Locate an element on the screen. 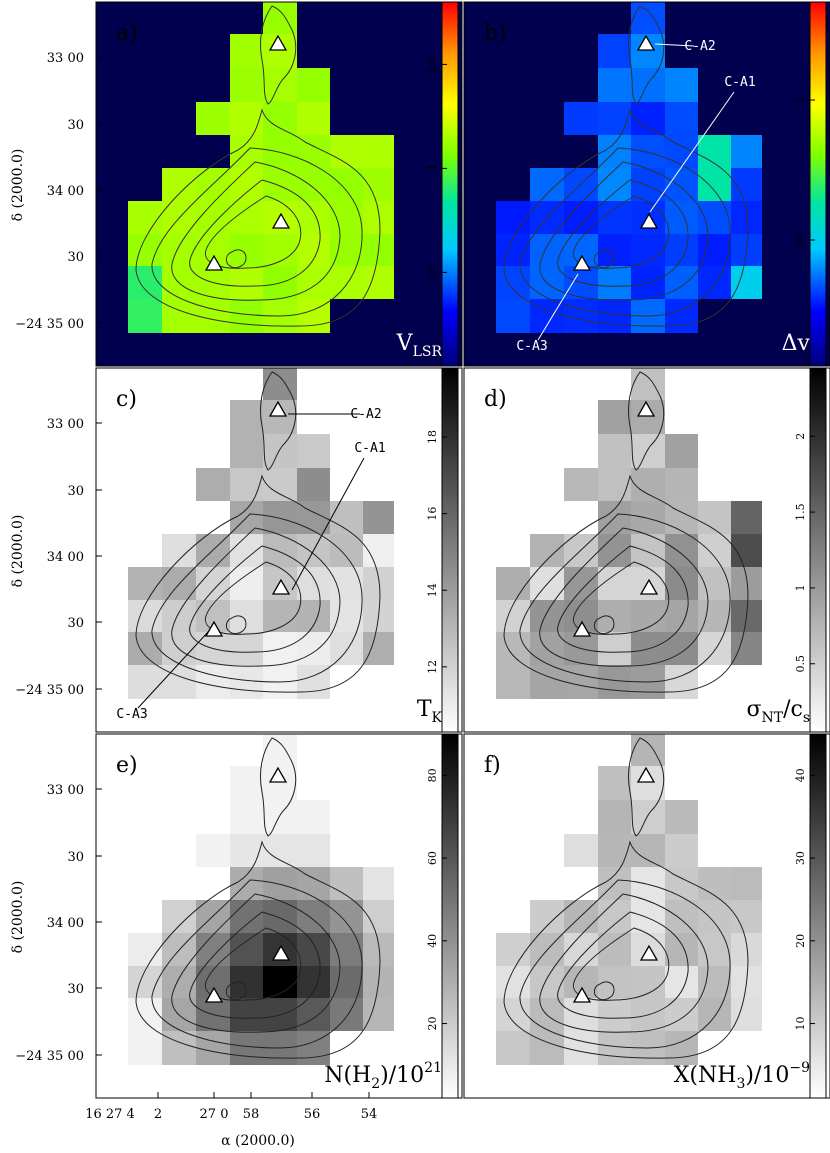 The width and height of the screenshot is (830, 1153). ra-tick-label: 27 0 is located at coordinates (214, 1114).